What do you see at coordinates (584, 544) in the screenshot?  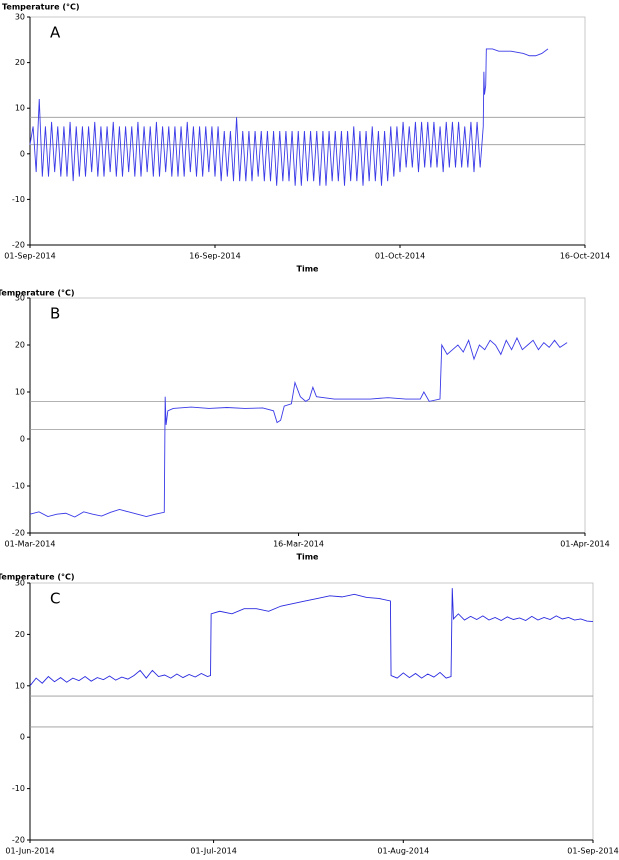 I see `x-tick-label: 01-Apr-2014` at bounding box center [584, 544].